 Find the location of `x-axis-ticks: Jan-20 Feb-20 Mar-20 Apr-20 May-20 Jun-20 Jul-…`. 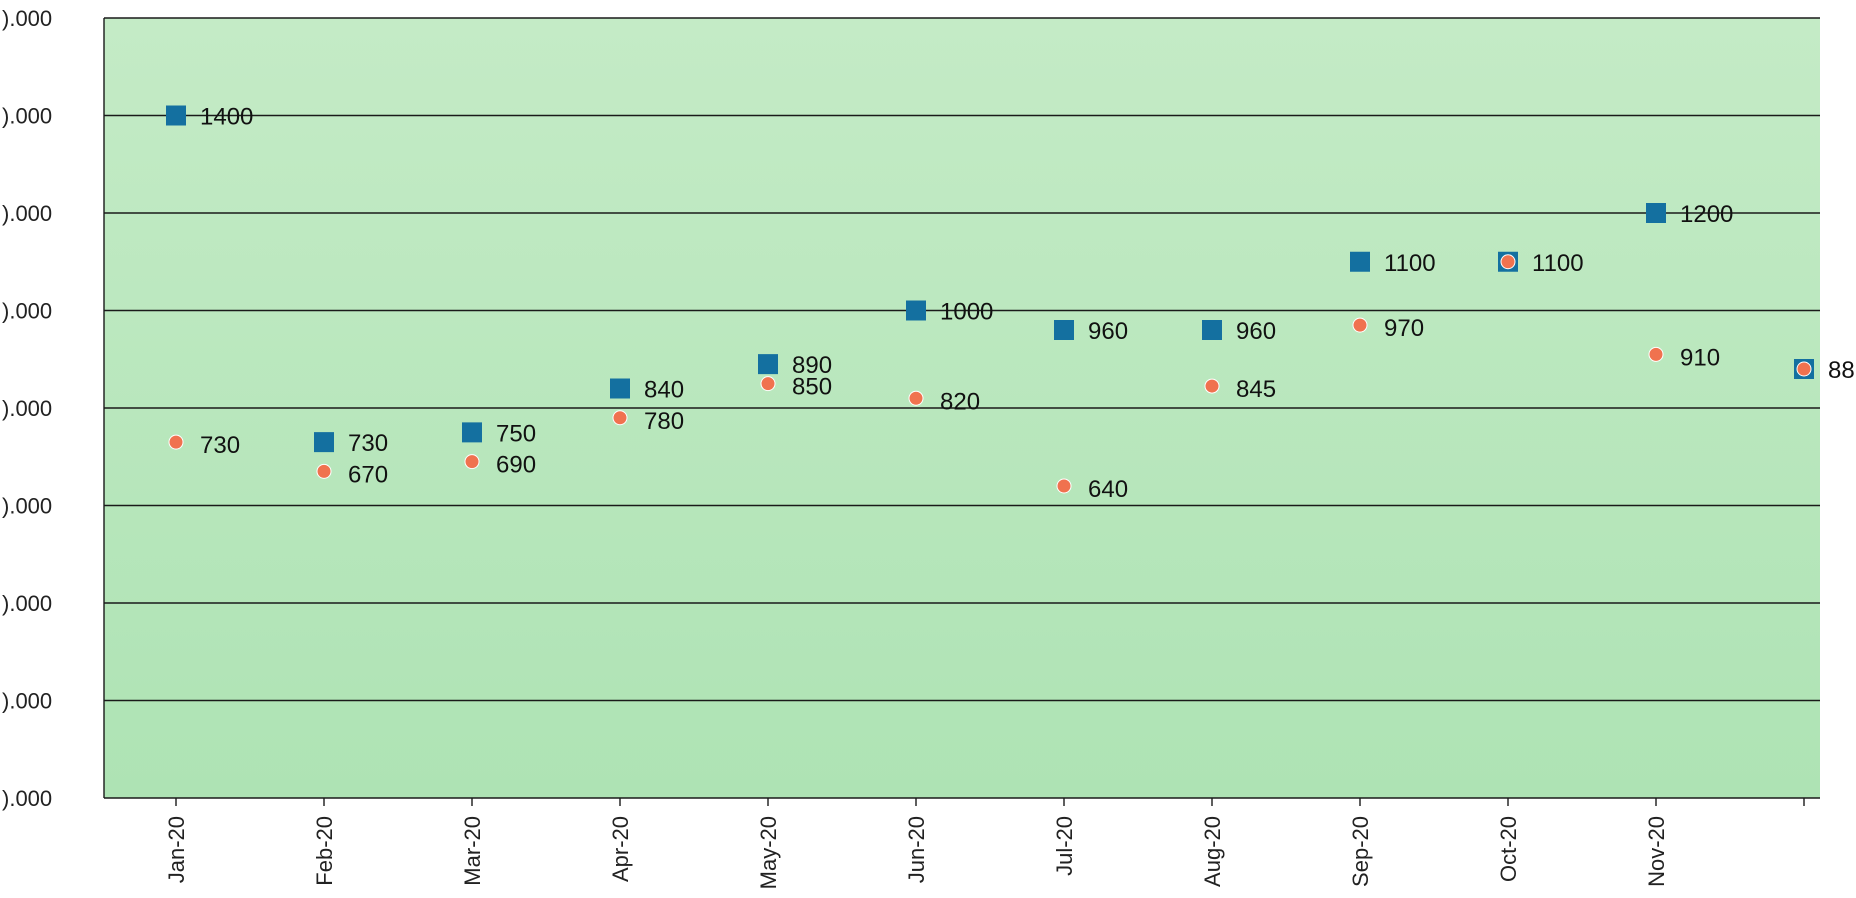

x-axis-ticks: Jan-20 Feb-20 Mar-20 Apr-20 May-20 Jun-20 Jul-… is located at coordinates (984, 843).